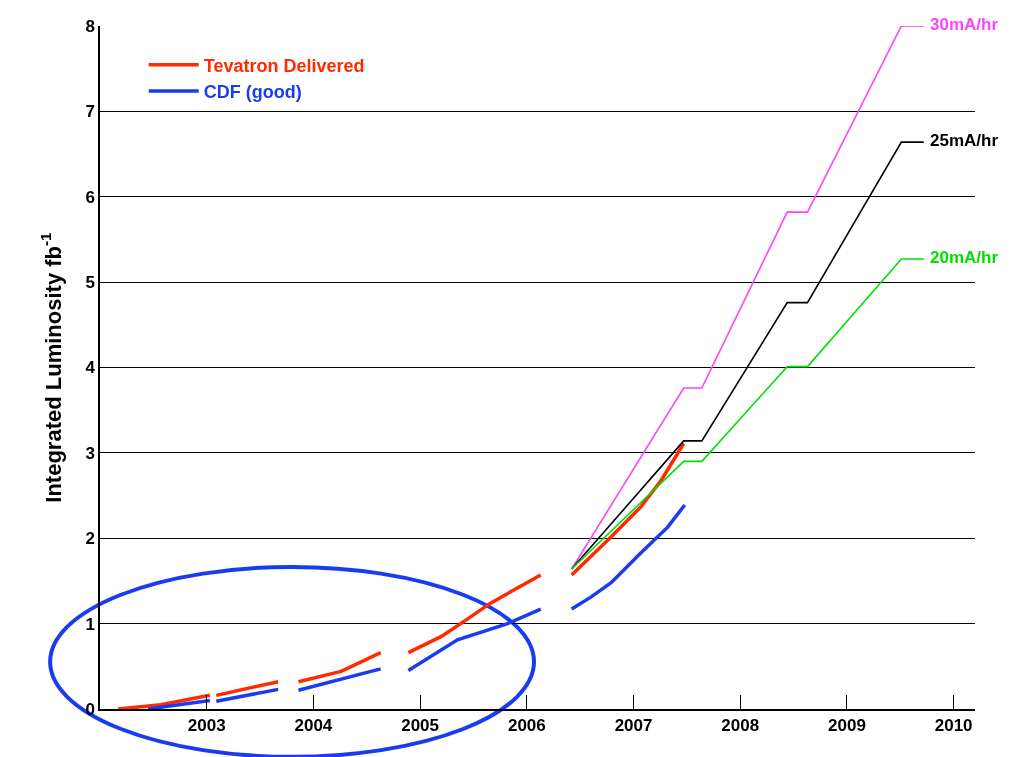 This screenshot has height=757, width=1022. Describe the element at coordinates (964, 140) in the screenshot. I see `series-label: 25mA/hr` at that location.